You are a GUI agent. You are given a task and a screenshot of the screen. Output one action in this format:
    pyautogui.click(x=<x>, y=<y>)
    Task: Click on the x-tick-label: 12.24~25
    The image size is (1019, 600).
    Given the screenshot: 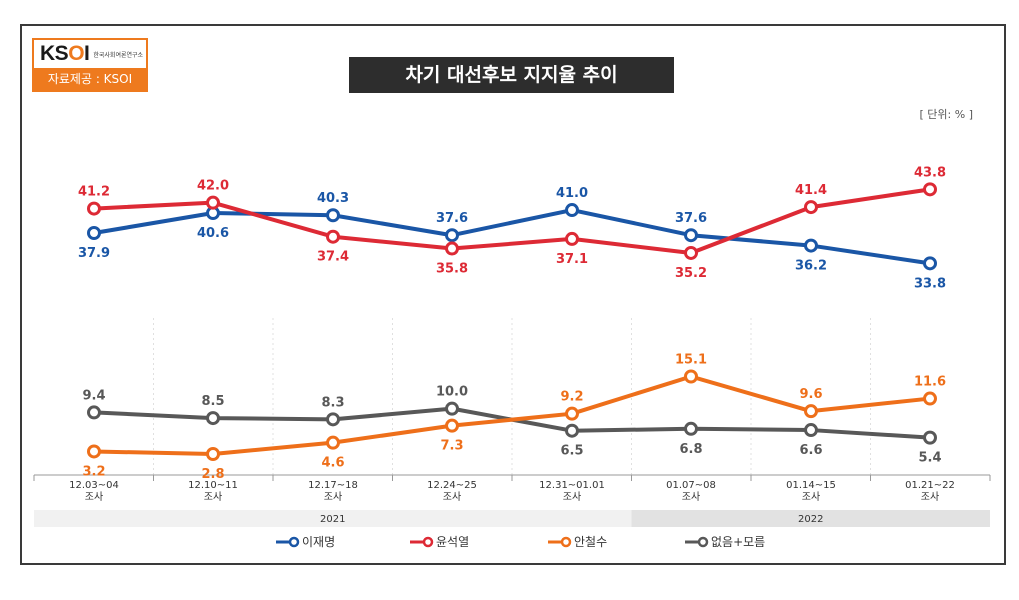 What is the action you would take?
    pyautogui.click(x=452, y=485)
    